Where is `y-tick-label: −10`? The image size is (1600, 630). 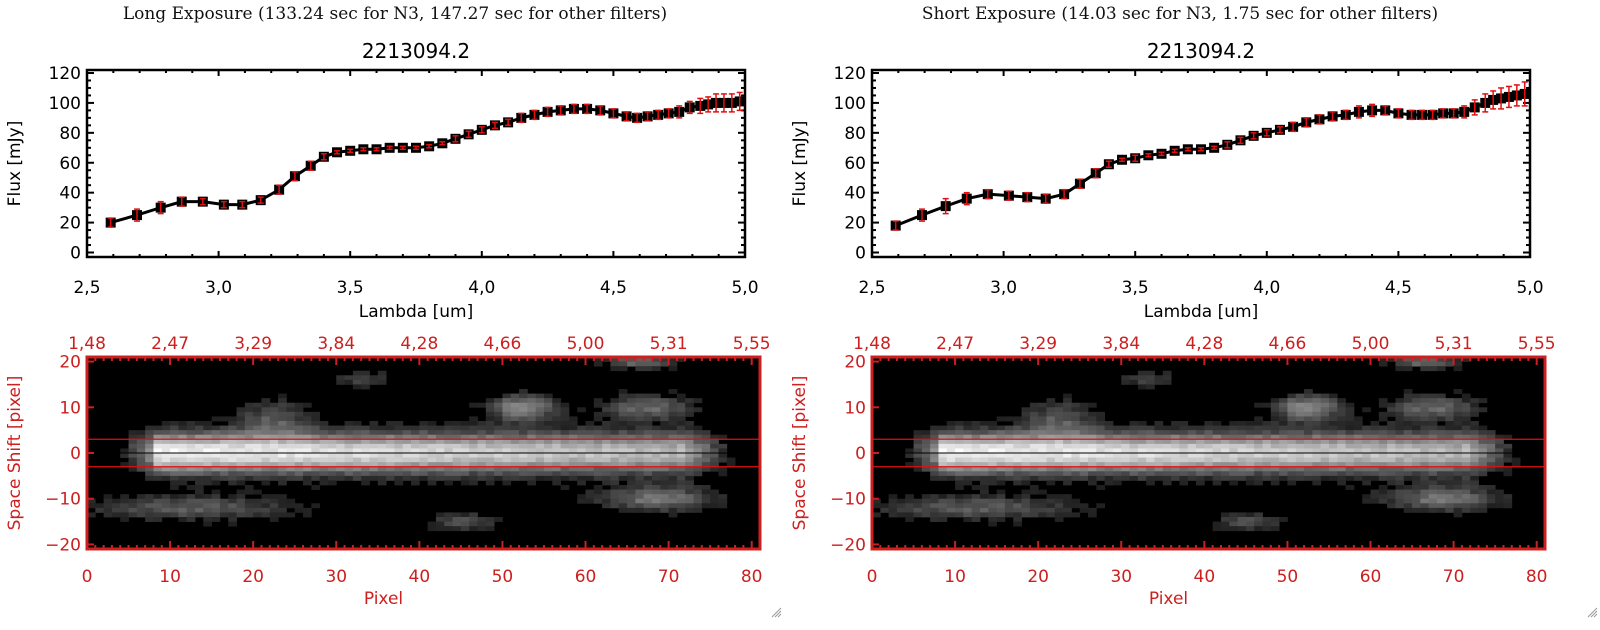 y-tick-label: −10 is located at coordinates (63, 500).